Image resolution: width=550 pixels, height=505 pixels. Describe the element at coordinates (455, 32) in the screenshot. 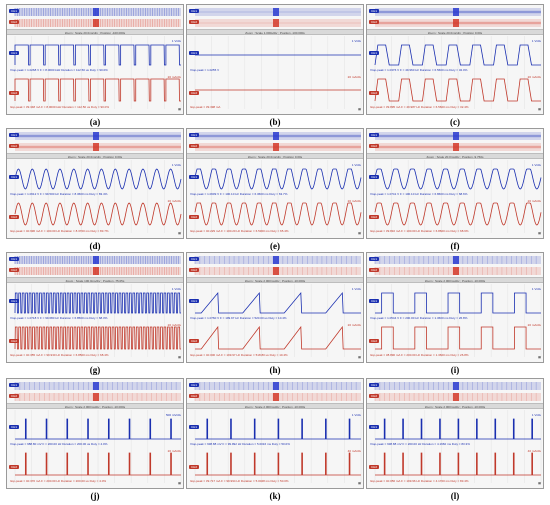

I see `zoom-header: Zoom : Scale 20.0ms/div ; Position 0.00s` at that location.